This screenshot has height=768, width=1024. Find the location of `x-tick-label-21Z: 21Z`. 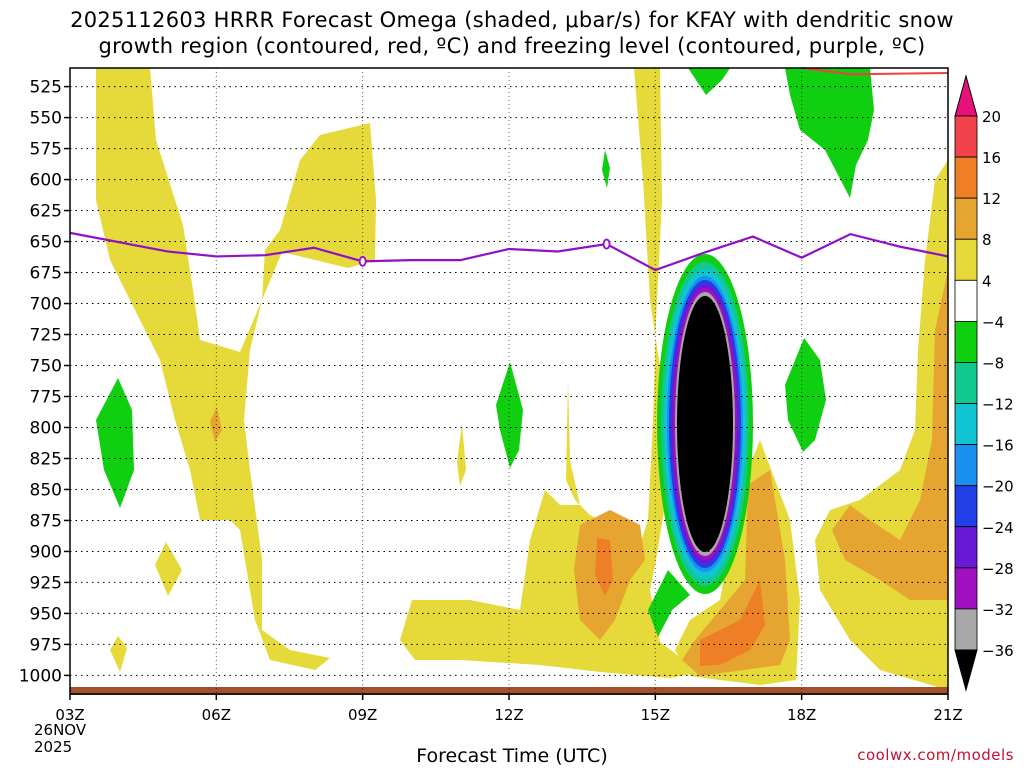

x-tick-label-21Z: 21Z is located at coordinates (947, 715).